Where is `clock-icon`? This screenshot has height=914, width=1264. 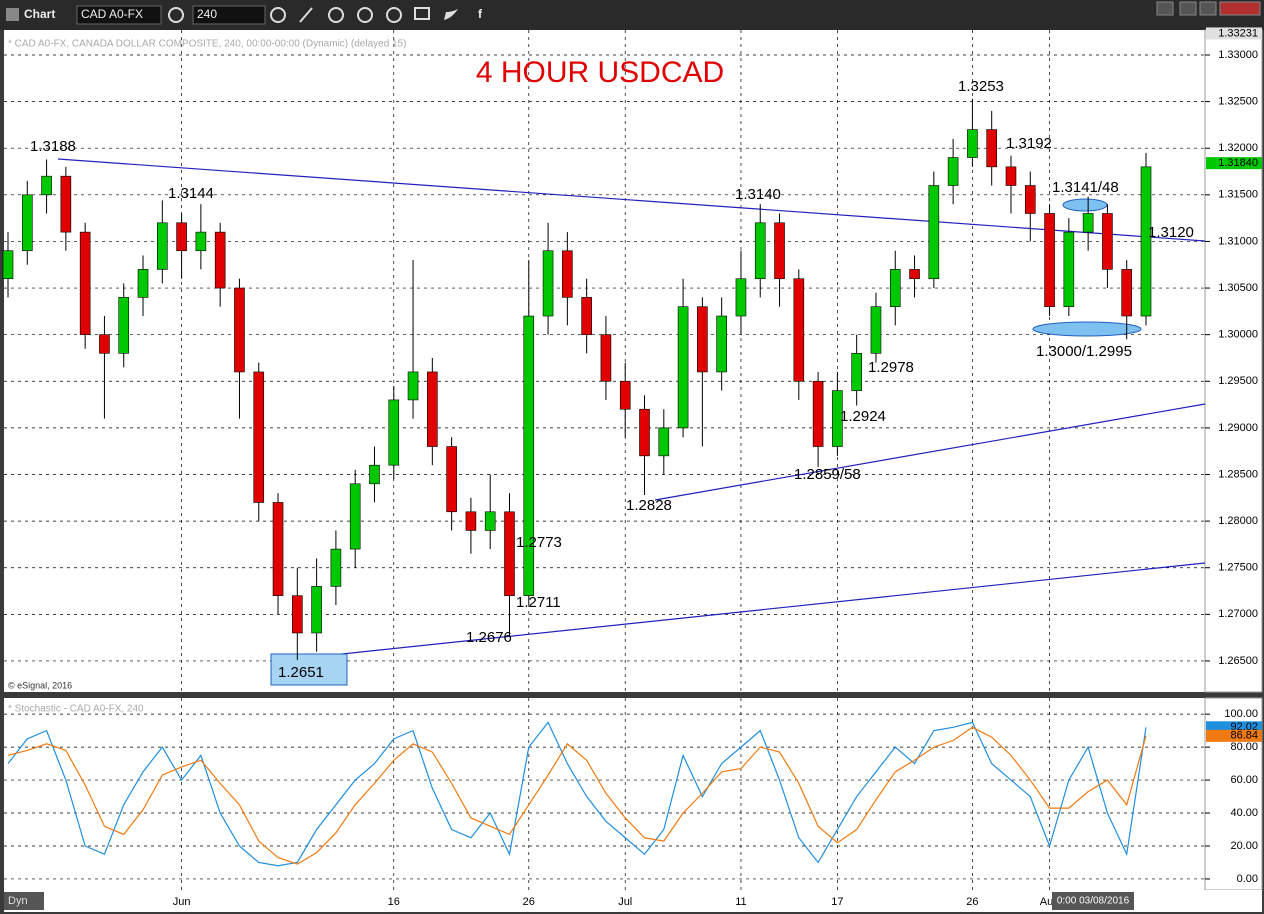
clock-icon is located at coordinates (278, 15).